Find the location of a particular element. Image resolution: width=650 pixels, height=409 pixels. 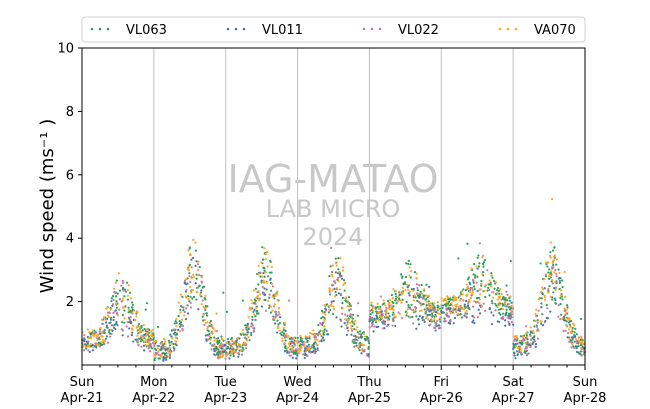

watermark-line-1: IAG-MATAO is located at coordinates (332, 179).